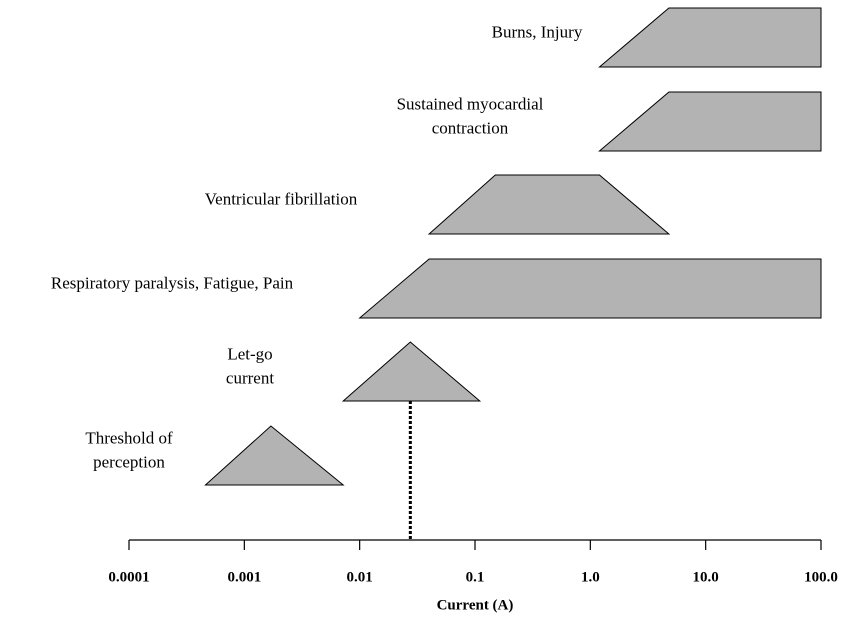 Image resolution: width=844 pixels, height=621 pixels. What do you see at coordinates (250, 377) in the screenshot?
I see `range-label: current` at bounding box center [250, 377].